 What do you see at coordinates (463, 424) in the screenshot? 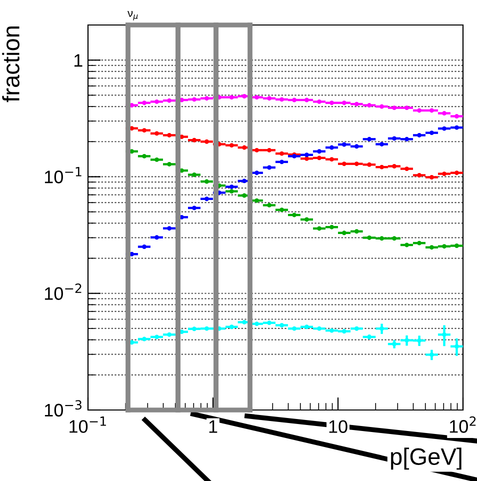
I see `x-tick-label: 10$^{2}$` at bounding box center [463, 424].